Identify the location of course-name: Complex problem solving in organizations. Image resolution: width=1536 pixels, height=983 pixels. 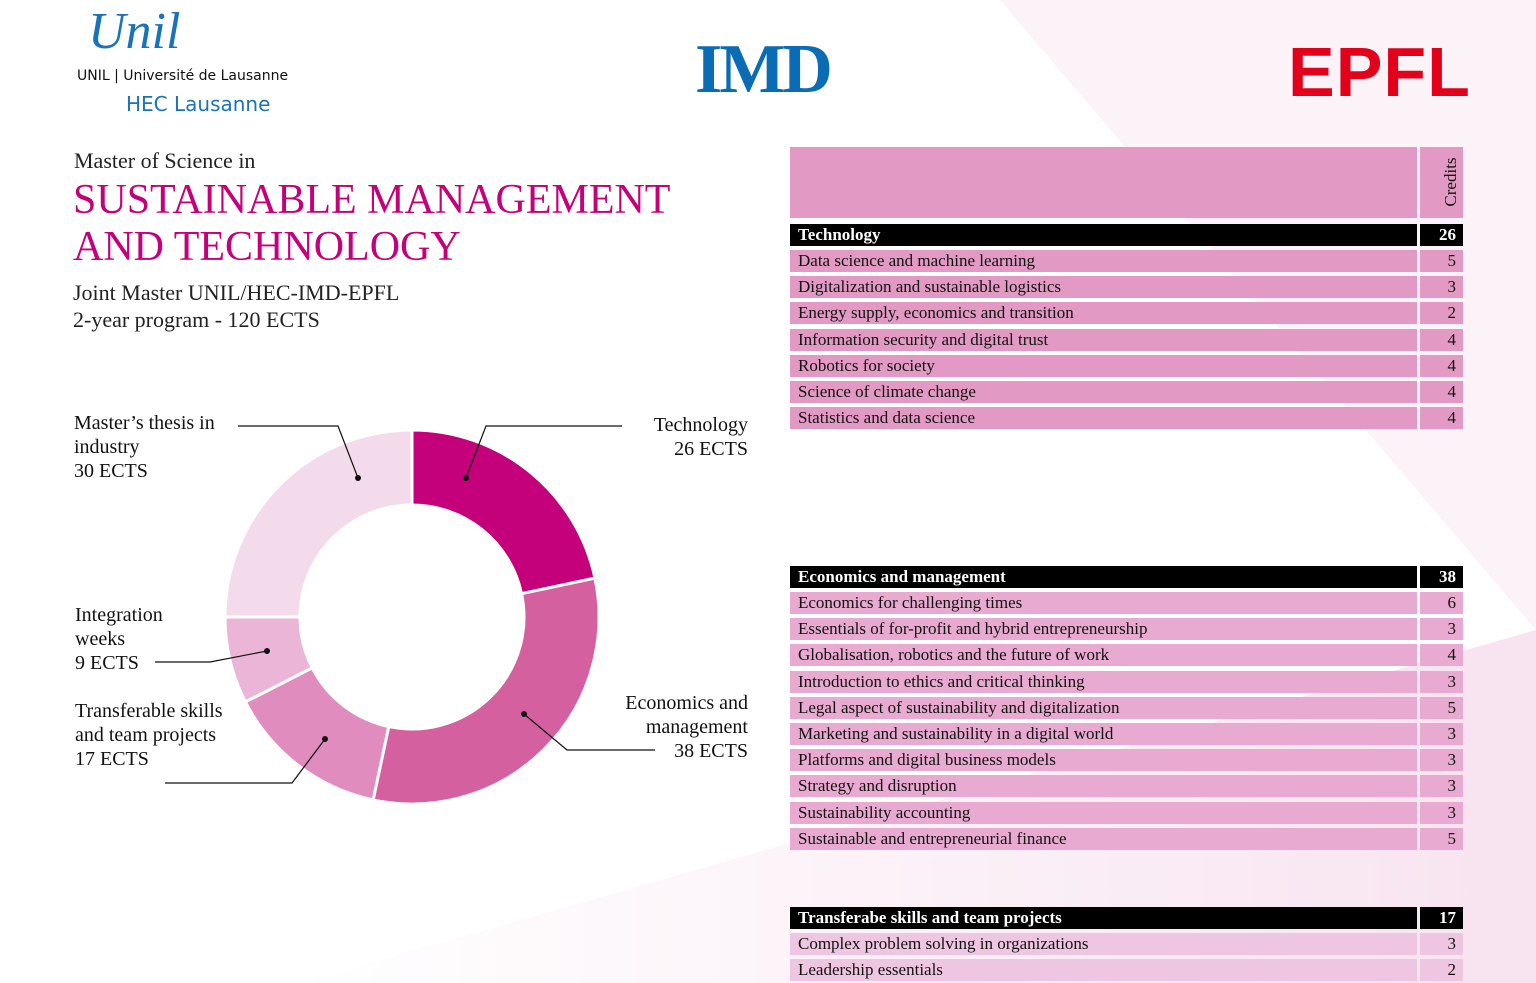
(1103, 944).